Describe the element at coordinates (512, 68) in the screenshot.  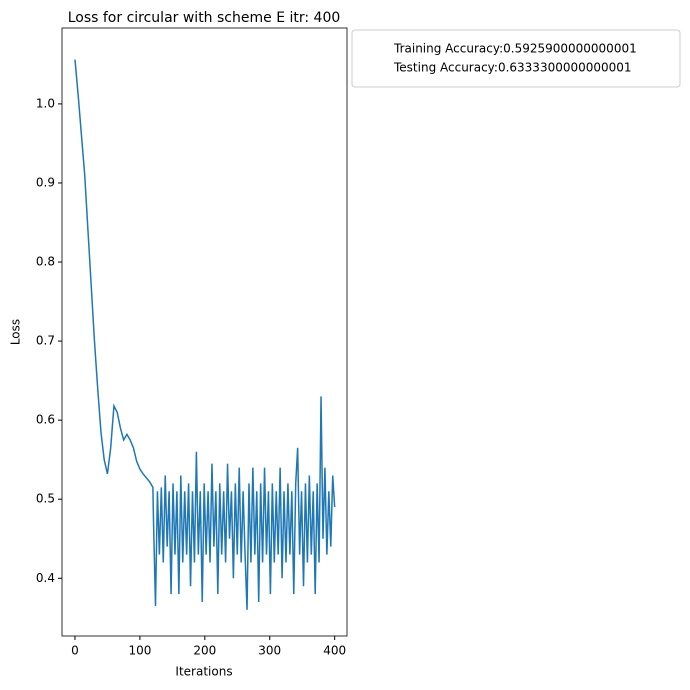
I see `legend-entry: Testing Accuracy:0.6333300000000001` at that location.